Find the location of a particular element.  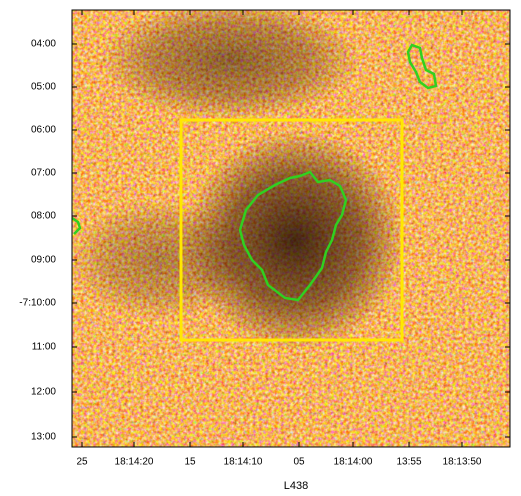

y-tick-label: 12:00 is located at coordinates (43, 392).